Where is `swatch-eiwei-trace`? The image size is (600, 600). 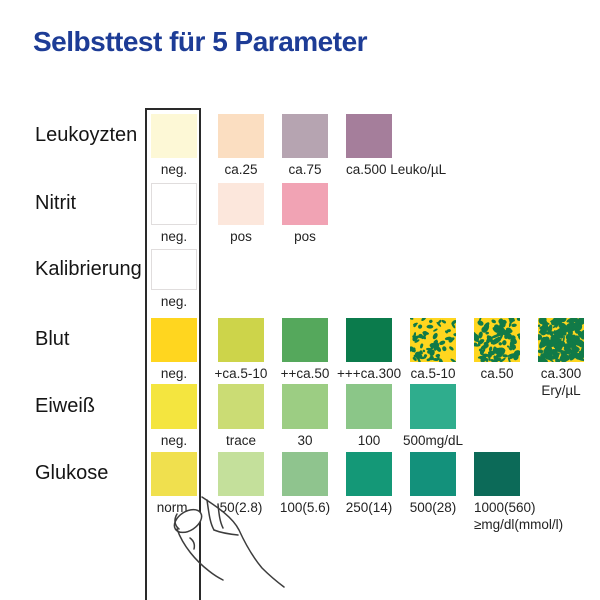
swatch-eiwei-trace is located at coordinates (241, 406).